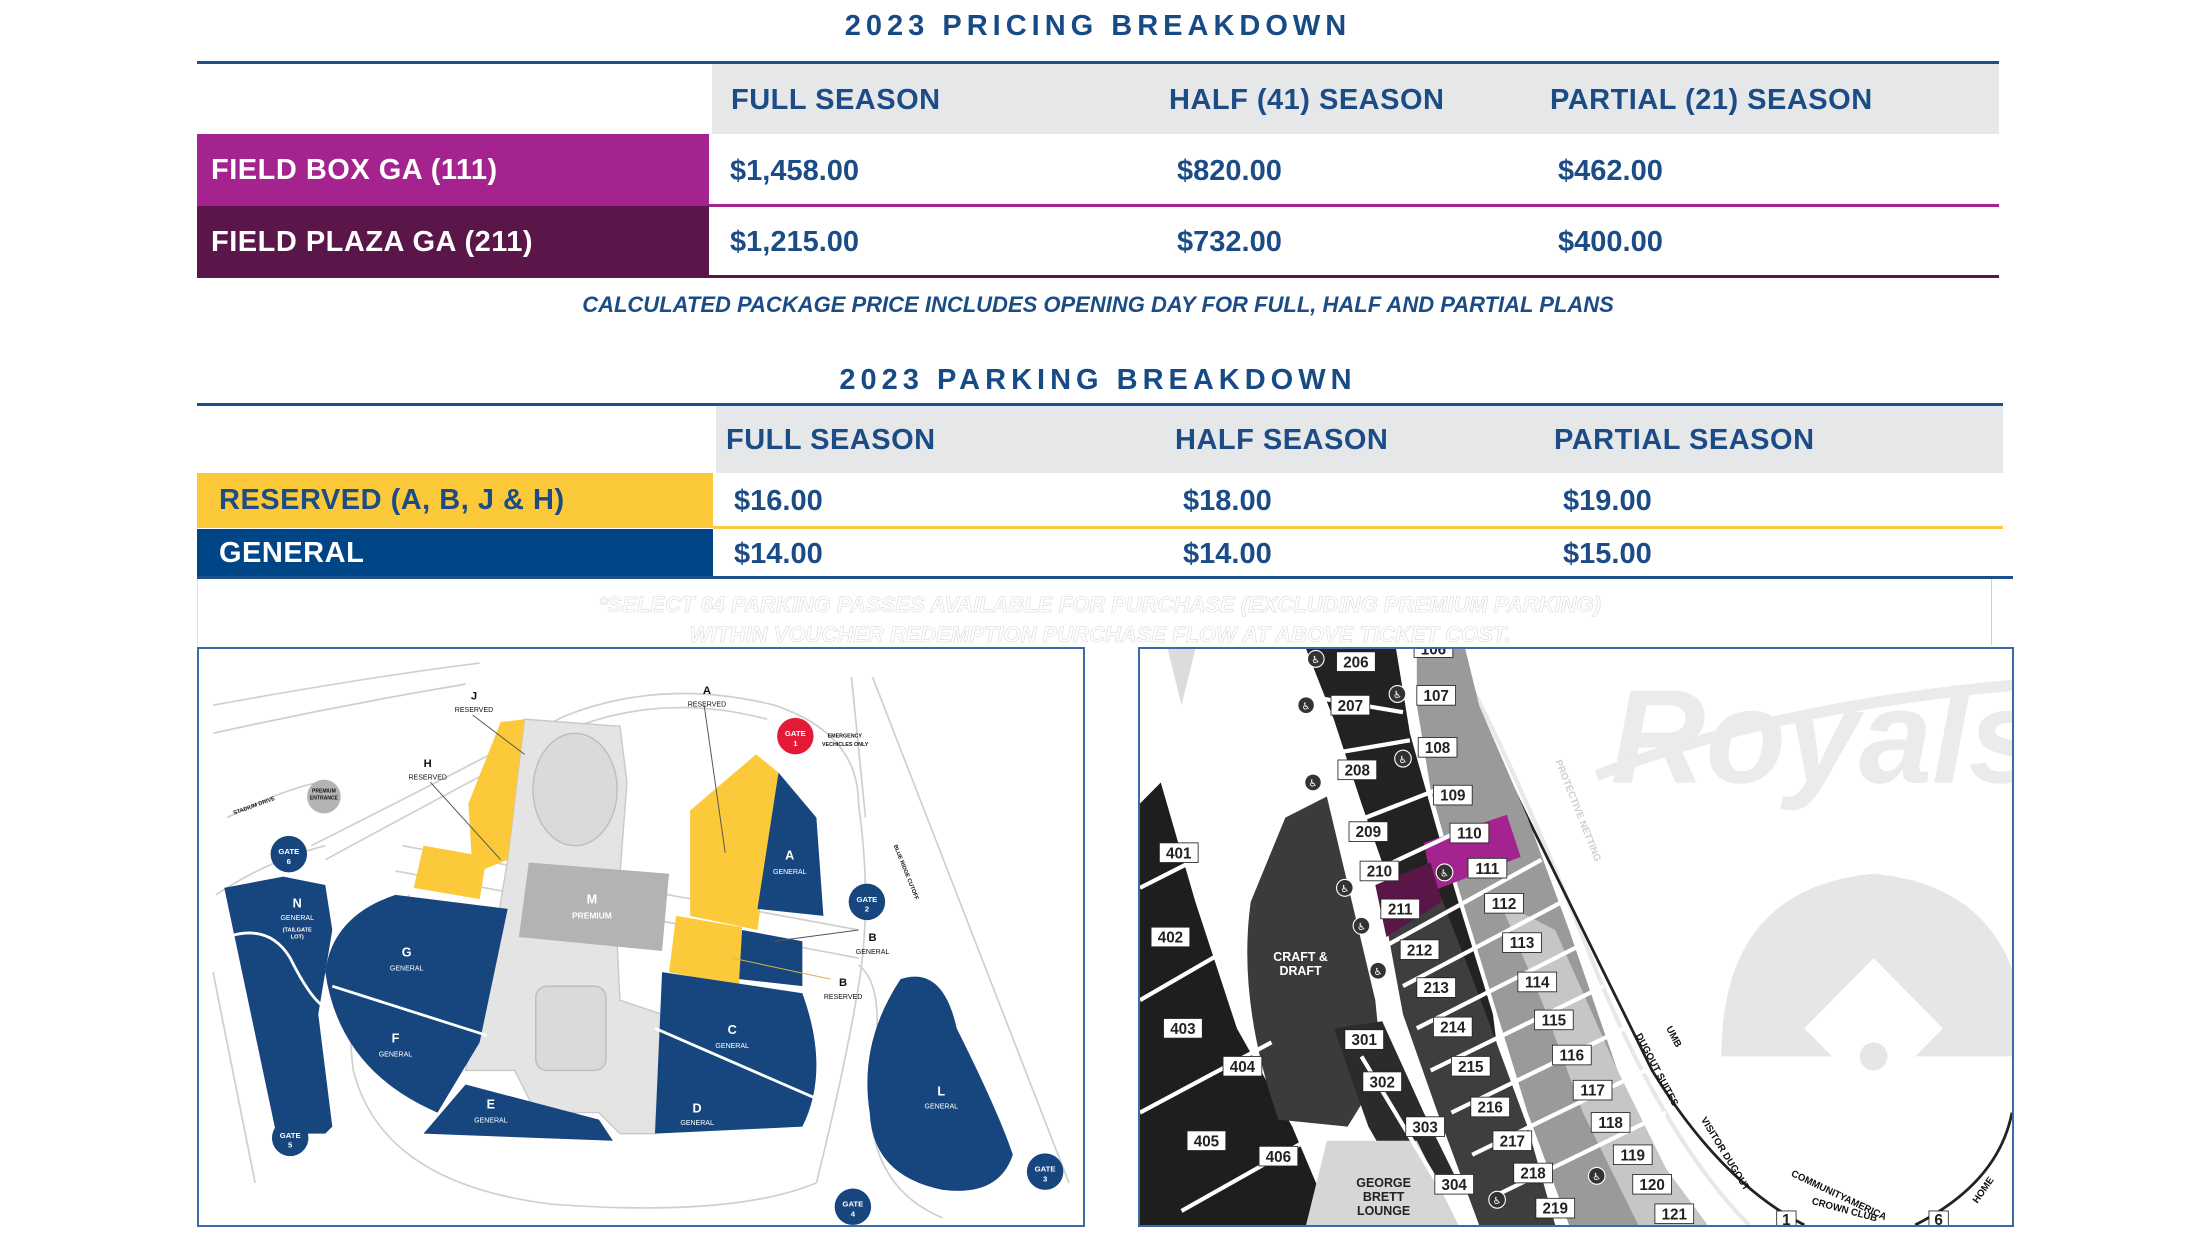 The image size is (2208, 1242). I want to click on section-211: 211, so click(1400, 909).